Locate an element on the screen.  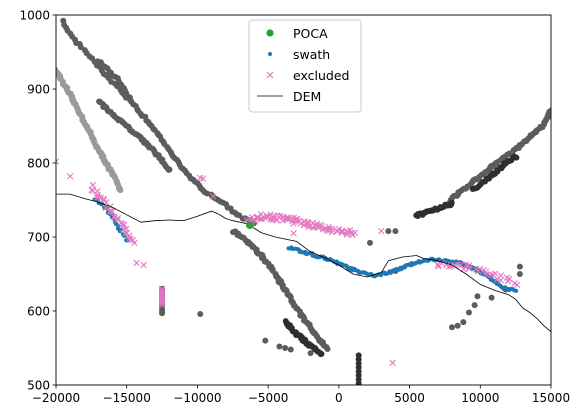
legend-marker-swath is located at coordinates (270, 54).